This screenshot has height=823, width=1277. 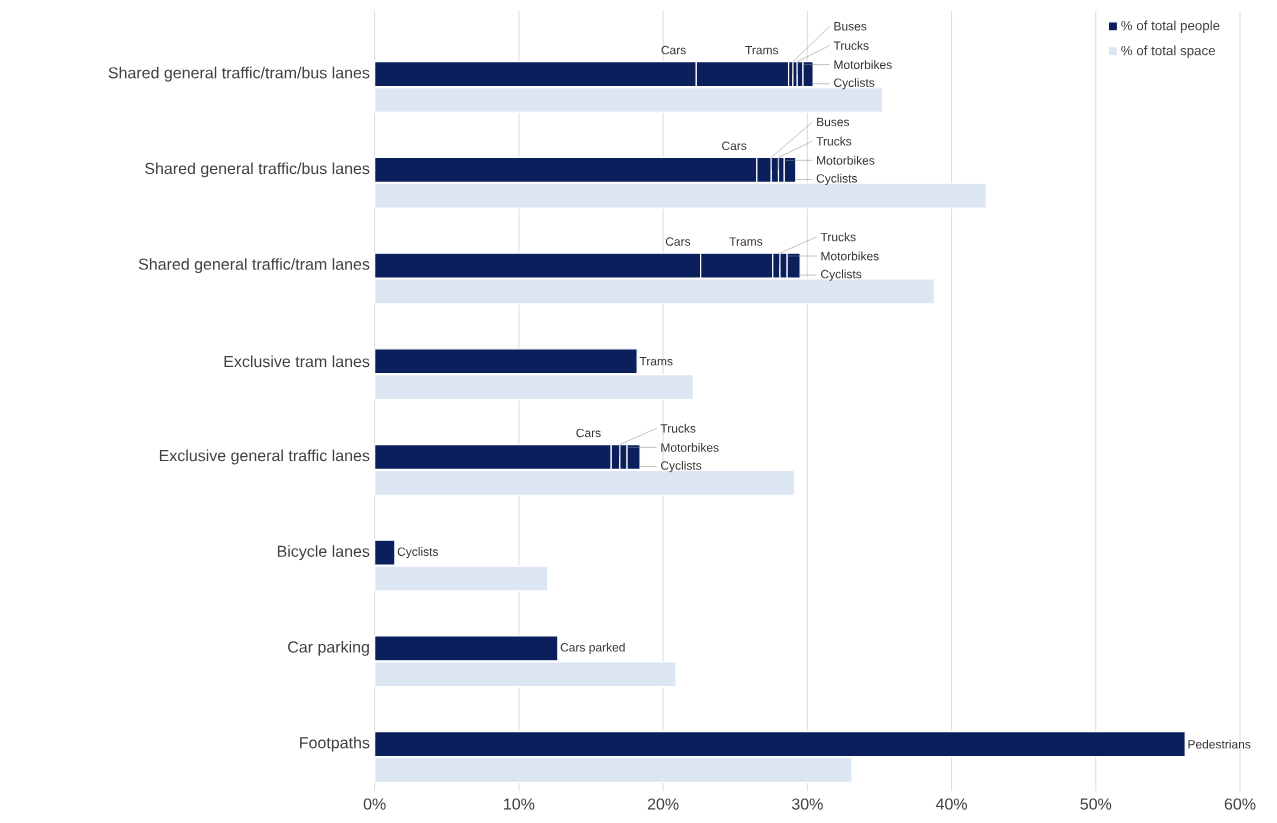 What do you see at coordinates (1219, 744) in the screenshot?
I see `annotation: Pedestrians` at bounding box center [1219, 744].